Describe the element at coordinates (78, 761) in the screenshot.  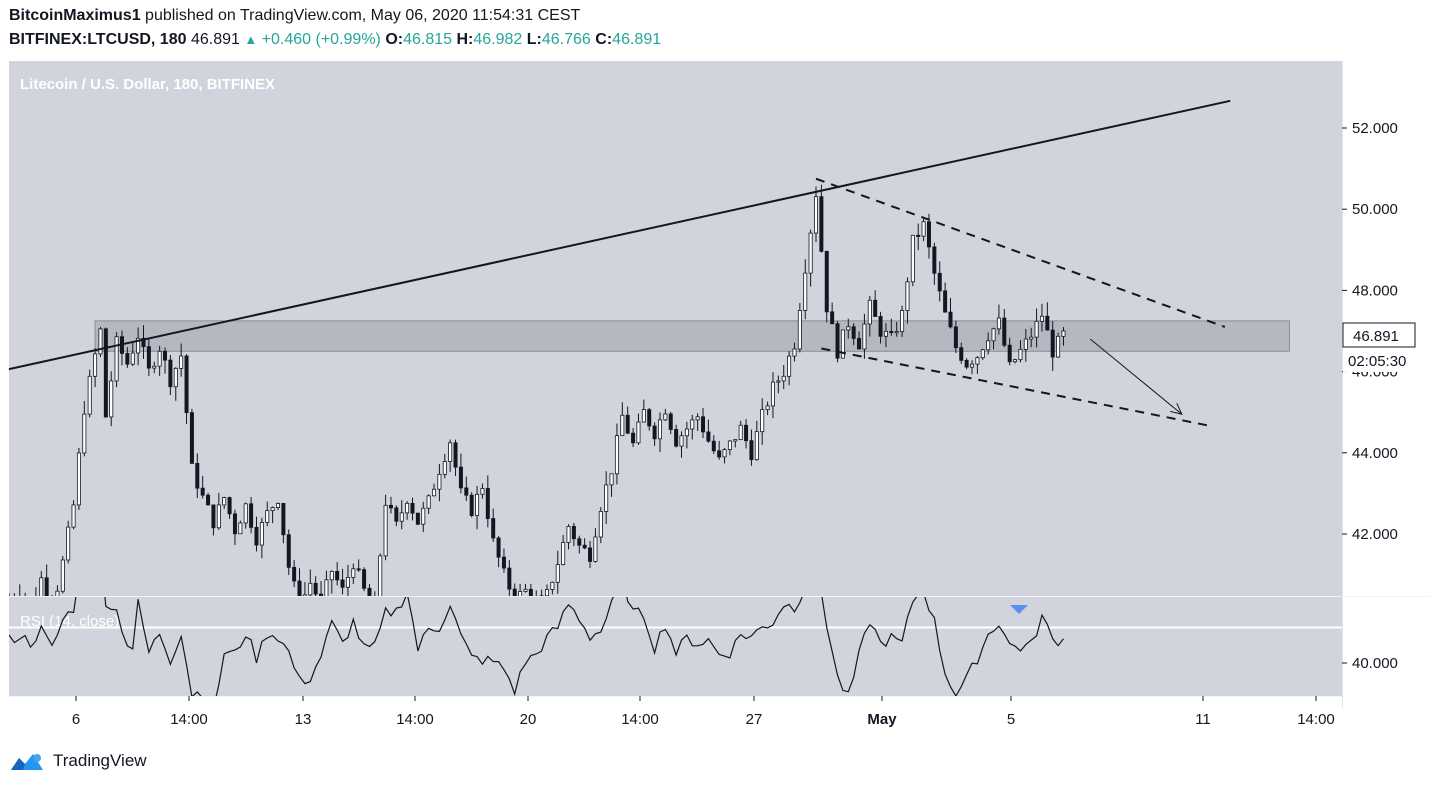
I see `footer-brand: TradingView` at that location.